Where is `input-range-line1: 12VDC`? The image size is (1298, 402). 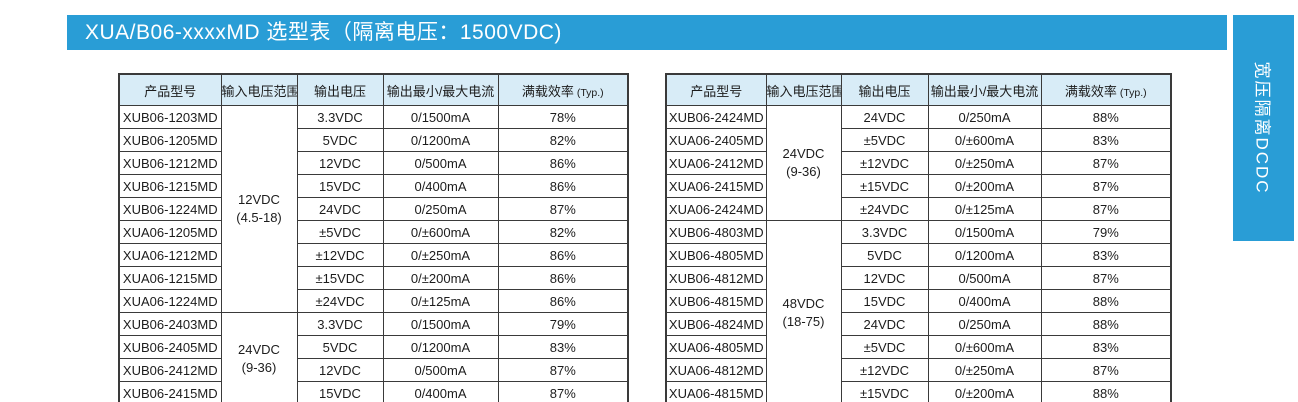 input-range-line1: 12VDC is located at coordinates (259, 199).